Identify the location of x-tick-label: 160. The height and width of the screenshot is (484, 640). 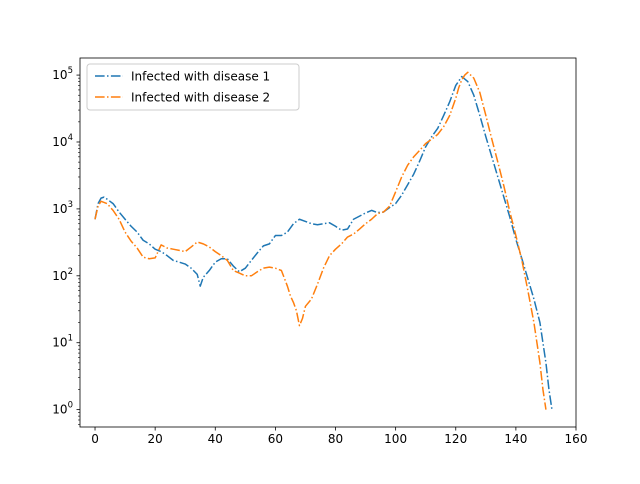
(576, 439).